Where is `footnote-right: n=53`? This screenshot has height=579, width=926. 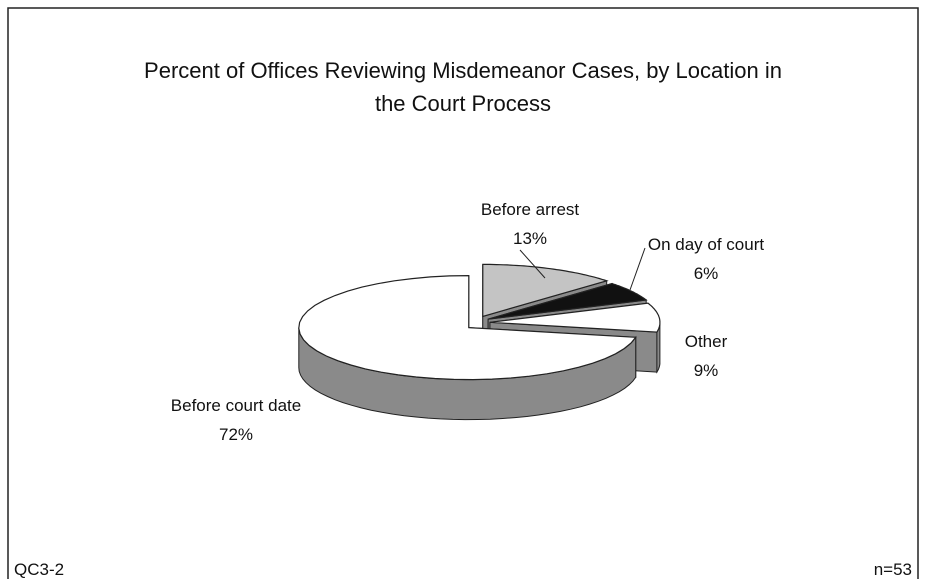
footnote-right: n=53 is located at coordinates (893, 569).